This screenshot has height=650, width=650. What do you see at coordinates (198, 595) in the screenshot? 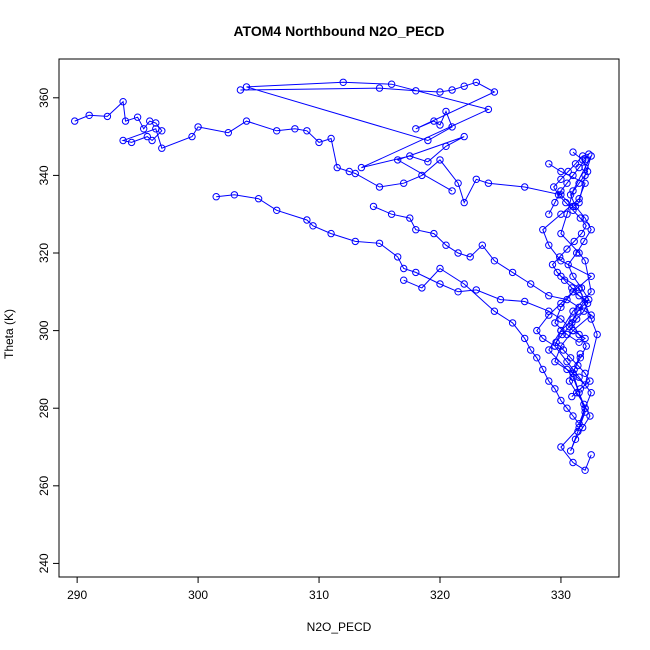
I see `x-tick-label: 300` at bounding box center [198, 595].